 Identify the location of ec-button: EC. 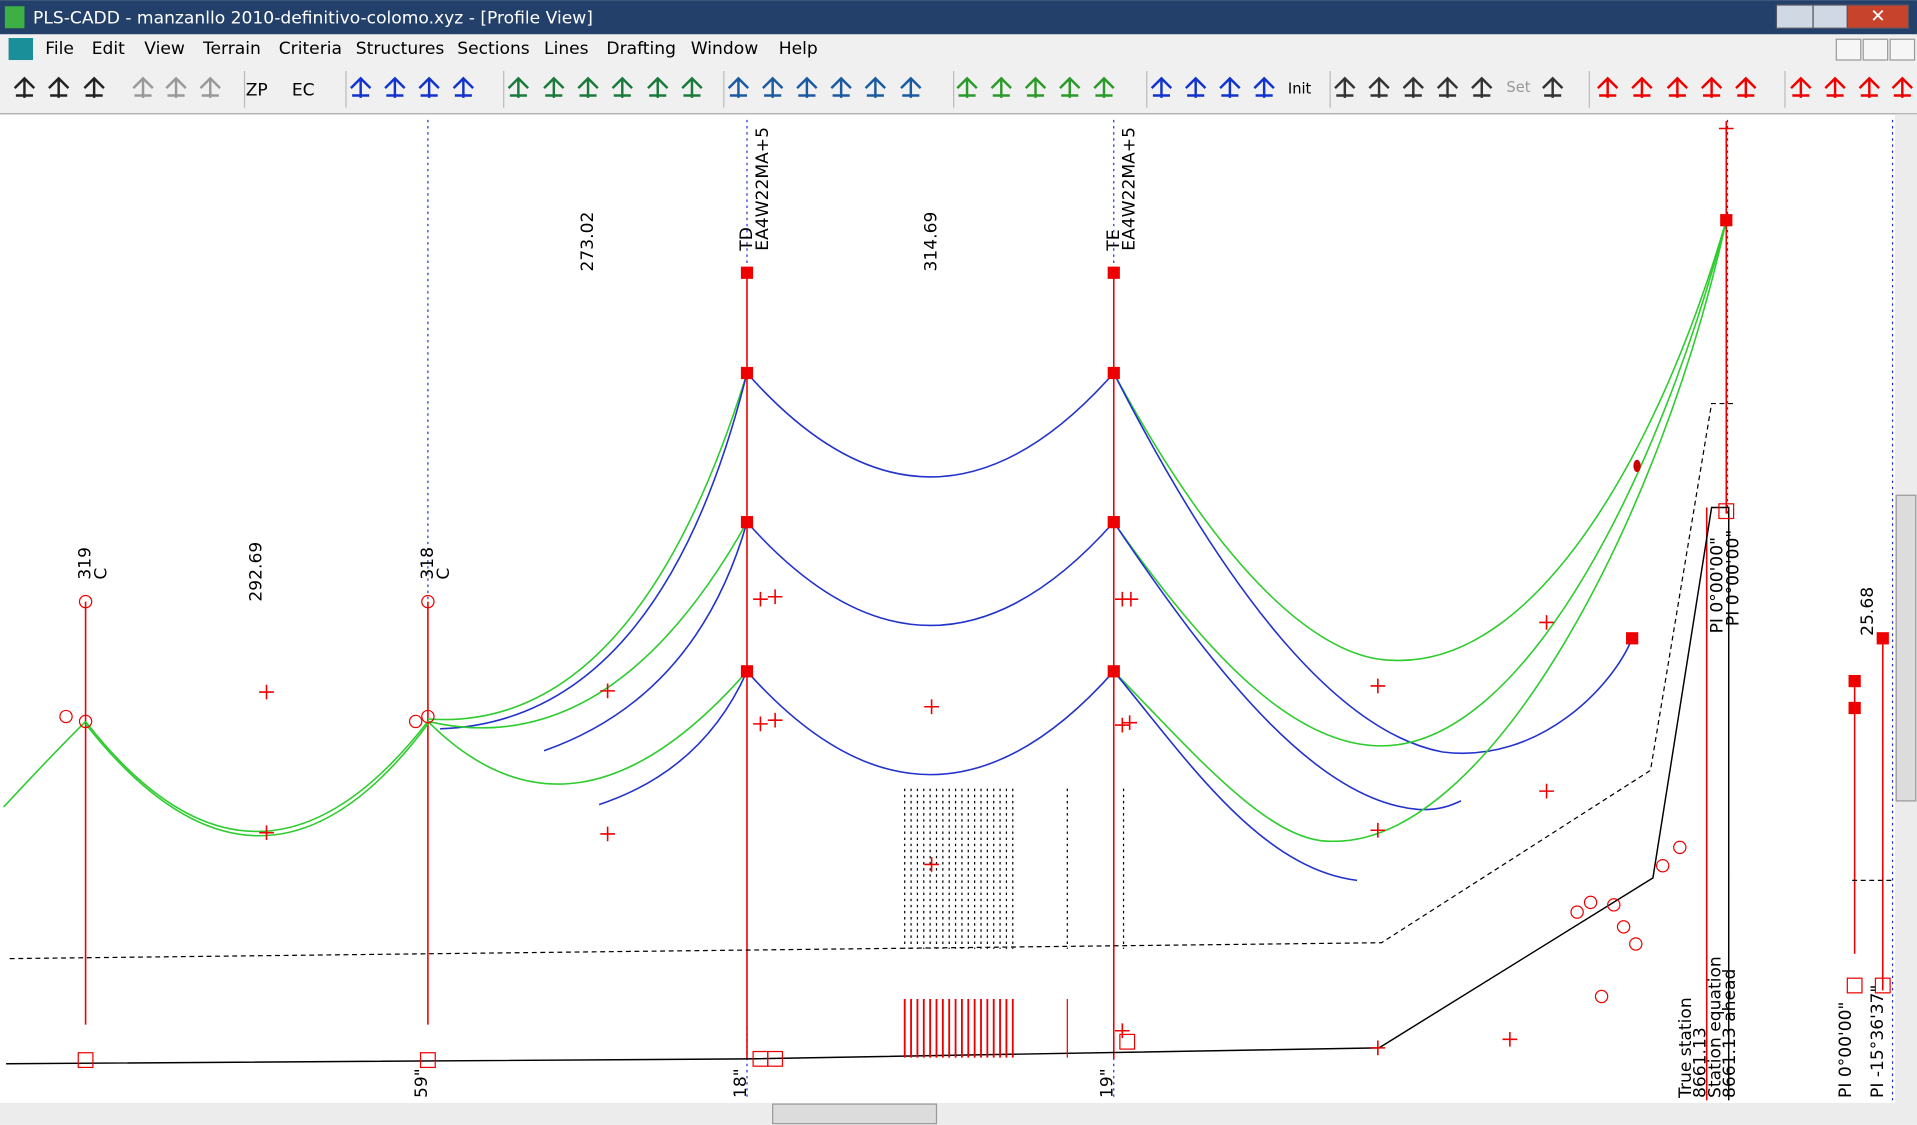
(303, 91).